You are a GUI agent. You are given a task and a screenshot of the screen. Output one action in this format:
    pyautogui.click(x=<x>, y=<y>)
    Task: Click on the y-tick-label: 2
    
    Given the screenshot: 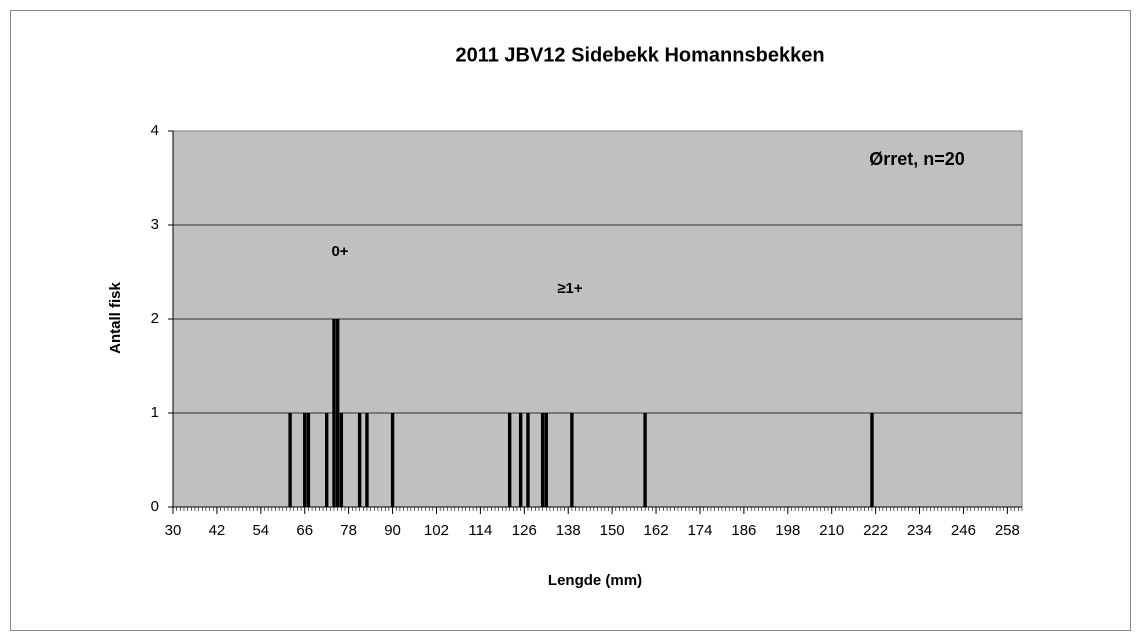 What is the action you would take?
    pyautogui.click(x=155, y=318)
    